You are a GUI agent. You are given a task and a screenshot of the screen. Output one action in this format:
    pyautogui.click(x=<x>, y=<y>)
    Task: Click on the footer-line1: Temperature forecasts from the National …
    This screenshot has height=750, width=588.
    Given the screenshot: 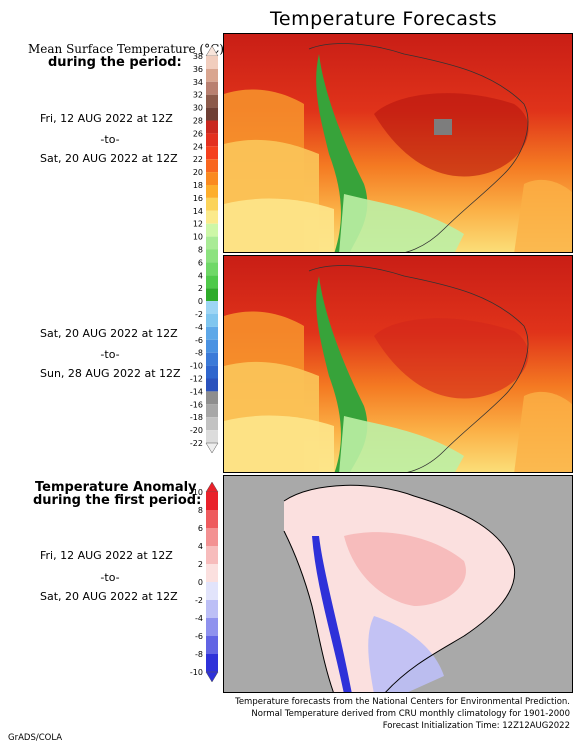 What is the action you would take?
    pyautogui.click(x=402, y=702)
    